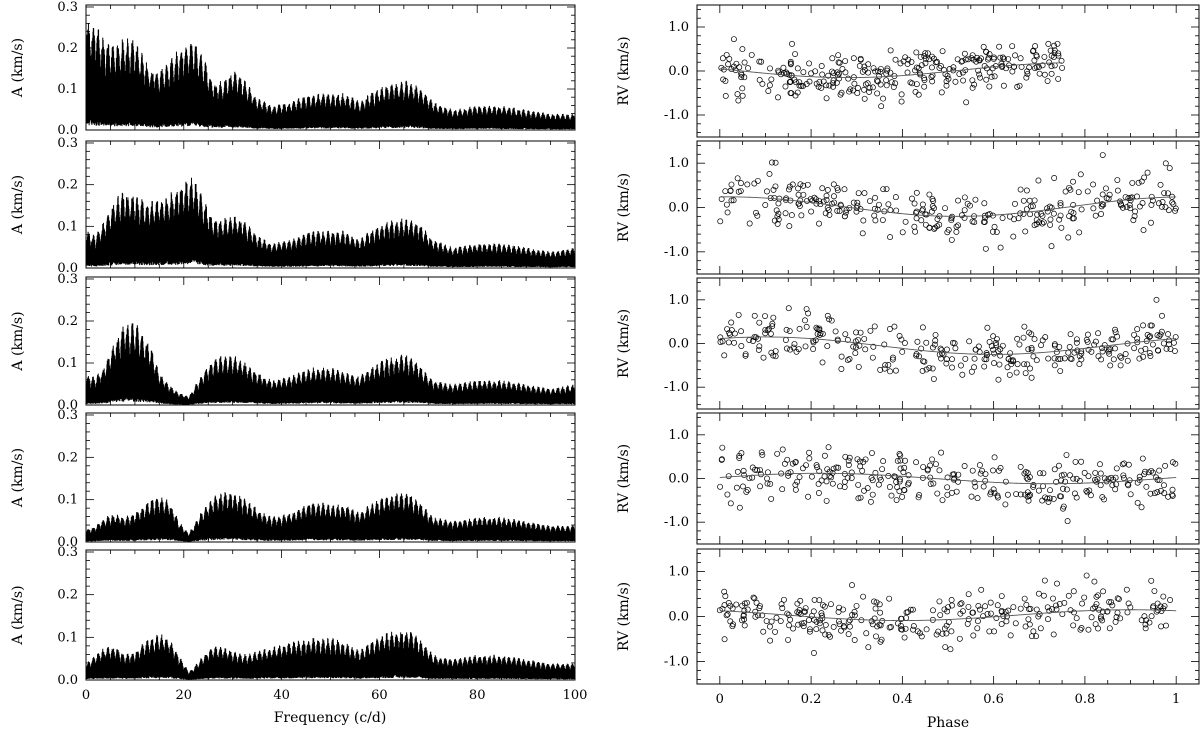  I want to click on periodogram-panel-1: 0.0 0.1 0.2 0.3 A (km/s), so click(293, 69).